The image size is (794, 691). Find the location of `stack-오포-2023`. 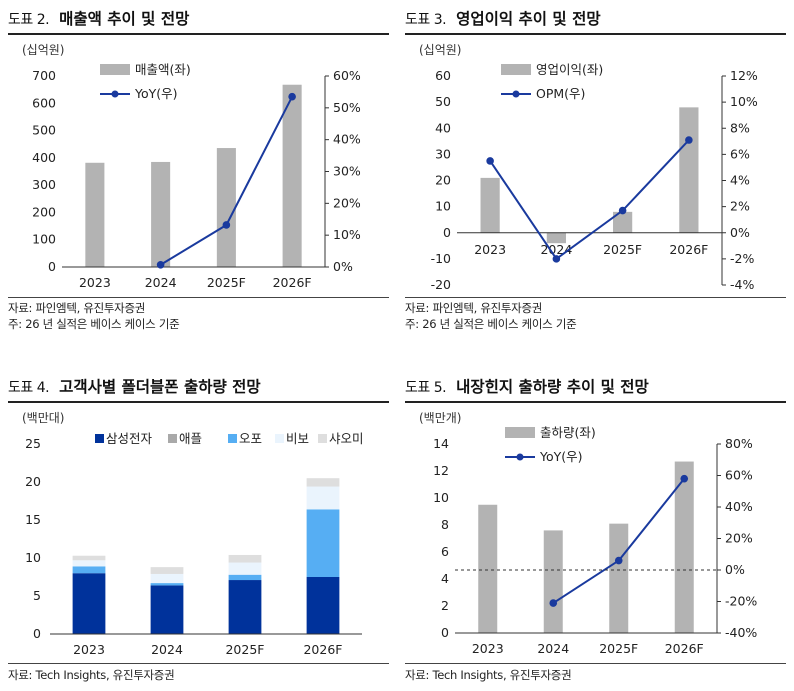

stack-오포-2023 is located at coordinates (89, 570).